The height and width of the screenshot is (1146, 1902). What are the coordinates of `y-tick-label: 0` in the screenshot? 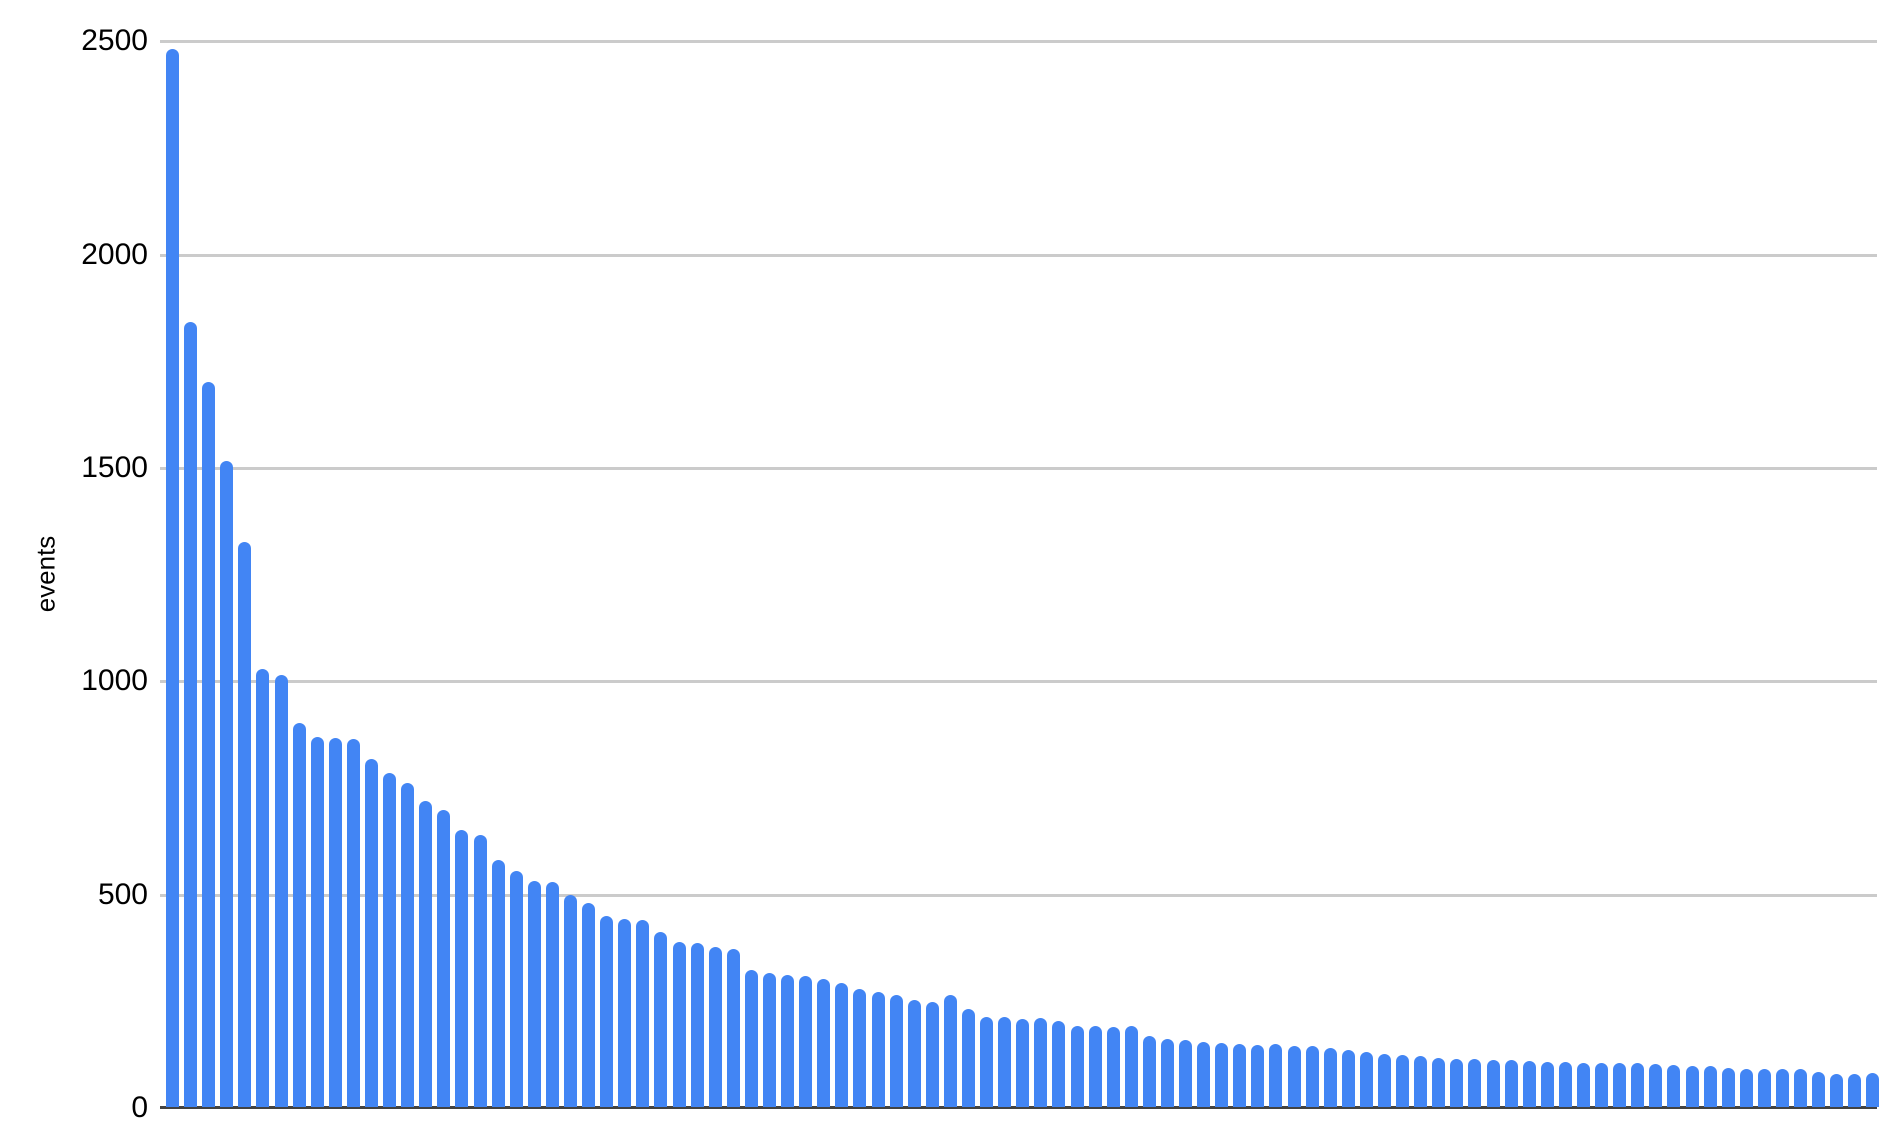 It's located at (139, 1107).